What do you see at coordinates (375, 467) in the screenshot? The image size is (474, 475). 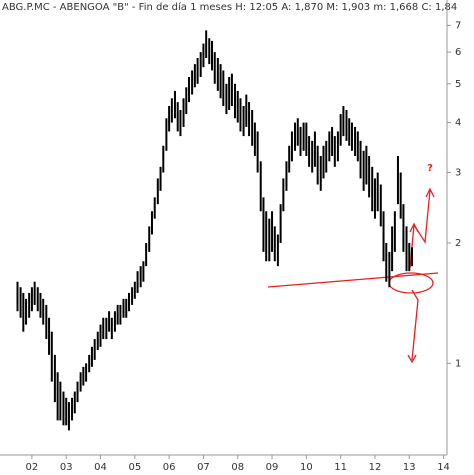 I see `x-tick-label: 12` at bounding box center [375, 467].